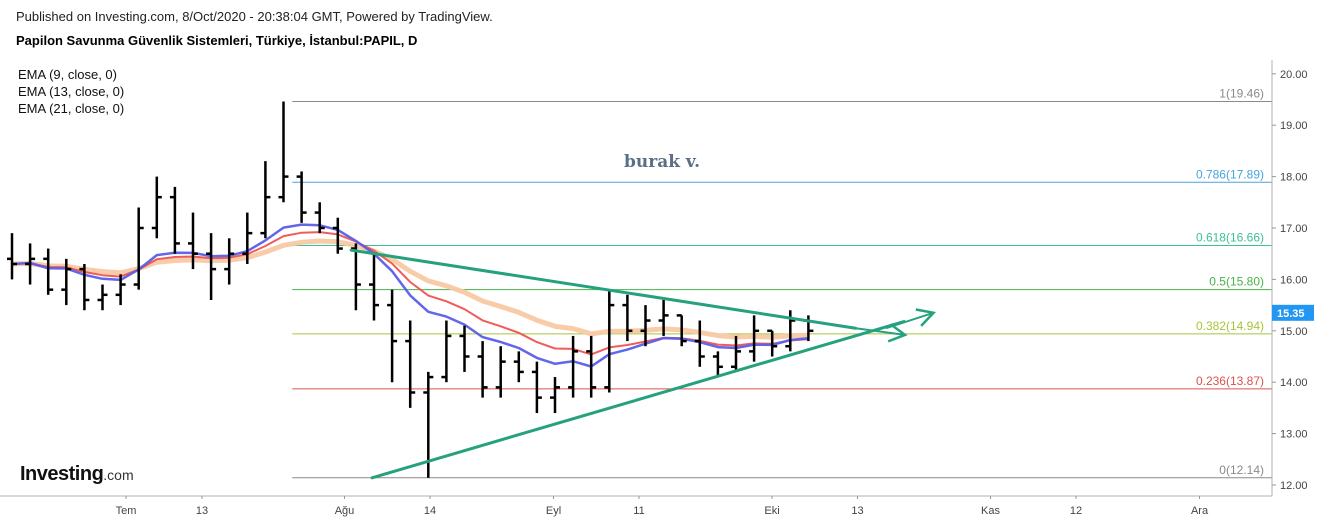 This screenshot has height=523, width=1318. Describe the element at coordinates (1294, 332) in the screenshot. I see `y-tick-label: 15.00` at that location.